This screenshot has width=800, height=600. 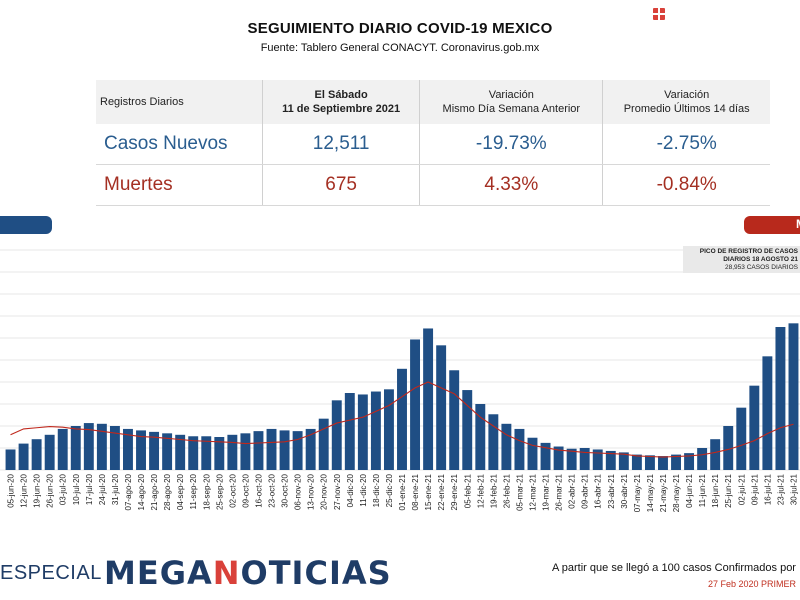 I want to click on deaths-value: 675, so click(x=340, y=185).